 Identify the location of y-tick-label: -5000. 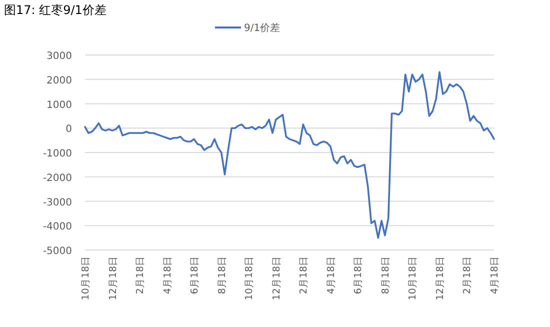
(57, 251).